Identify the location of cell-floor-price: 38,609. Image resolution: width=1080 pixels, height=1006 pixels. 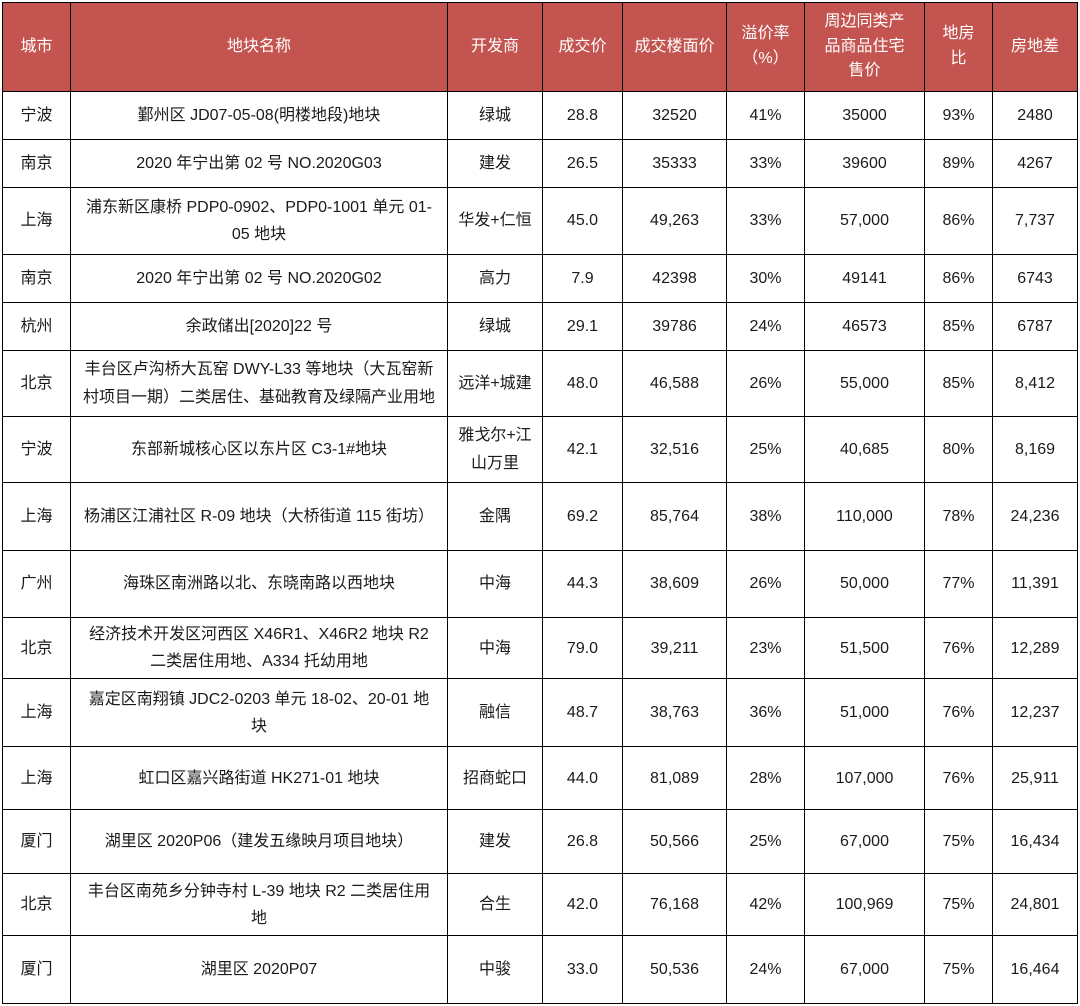
(674, 584).